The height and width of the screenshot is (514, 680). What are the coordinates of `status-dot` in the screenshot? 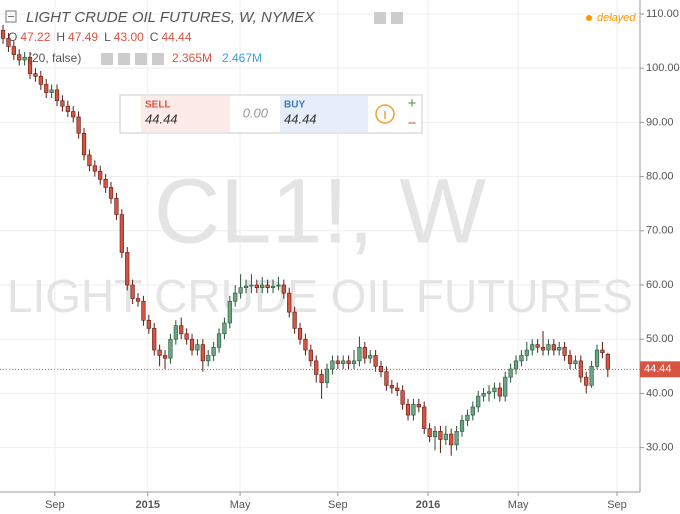 It's located at (589, 18).